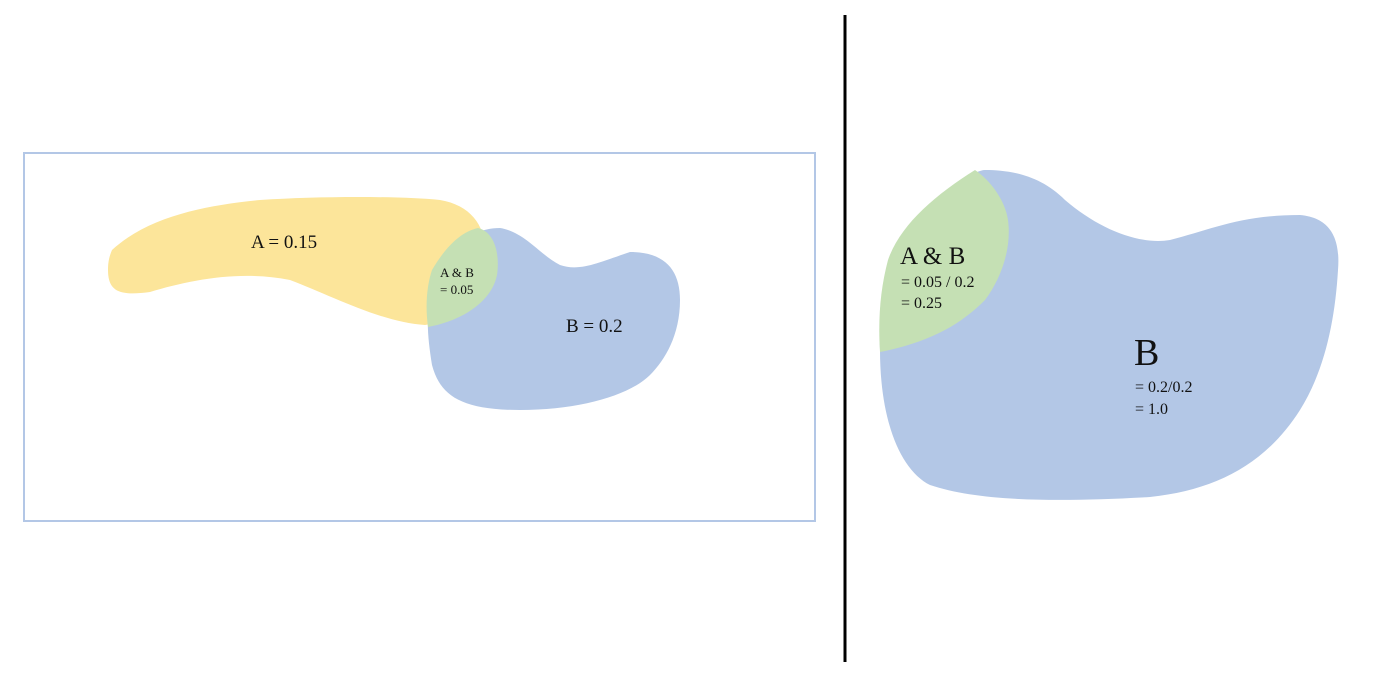  What do you see at coordinates (457, 272) in the screenshot?
I see `region-ab-label-line1: A & B` at bounding box center [457, 272].